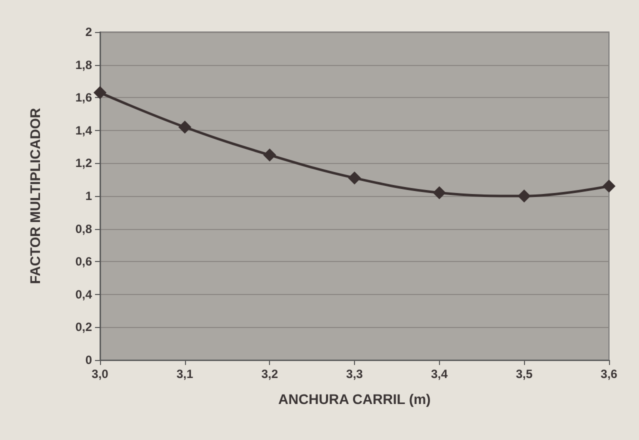 This screenshot has width=639, height=440. I want to click on x-tick-label: 3,4, so click(439, 374).